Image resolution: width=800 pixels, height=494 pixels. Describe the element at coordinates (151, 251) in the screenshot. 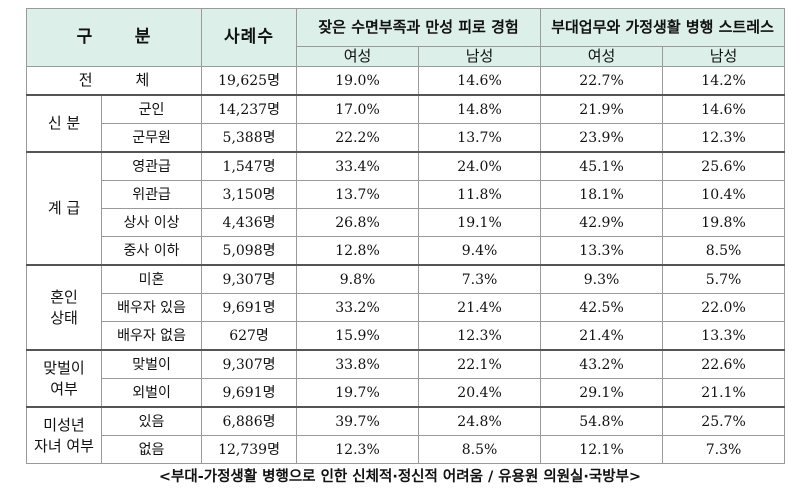

I see `subgroup-label: 중사 이하` at that location.